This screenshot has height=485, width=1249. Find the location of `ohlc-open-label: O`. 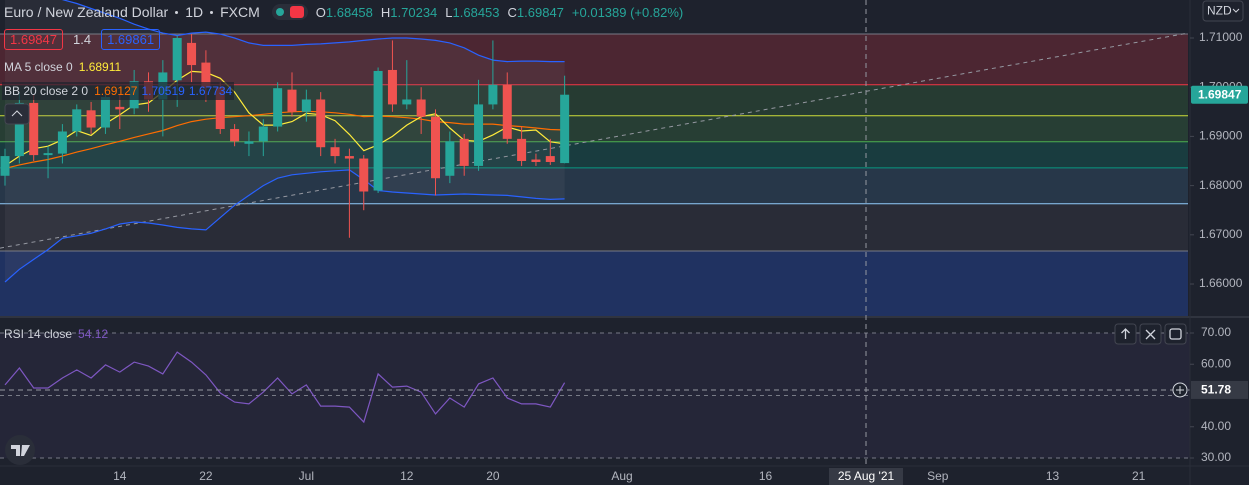

ohlc-open-label: O is located at coordinates (320, 12).